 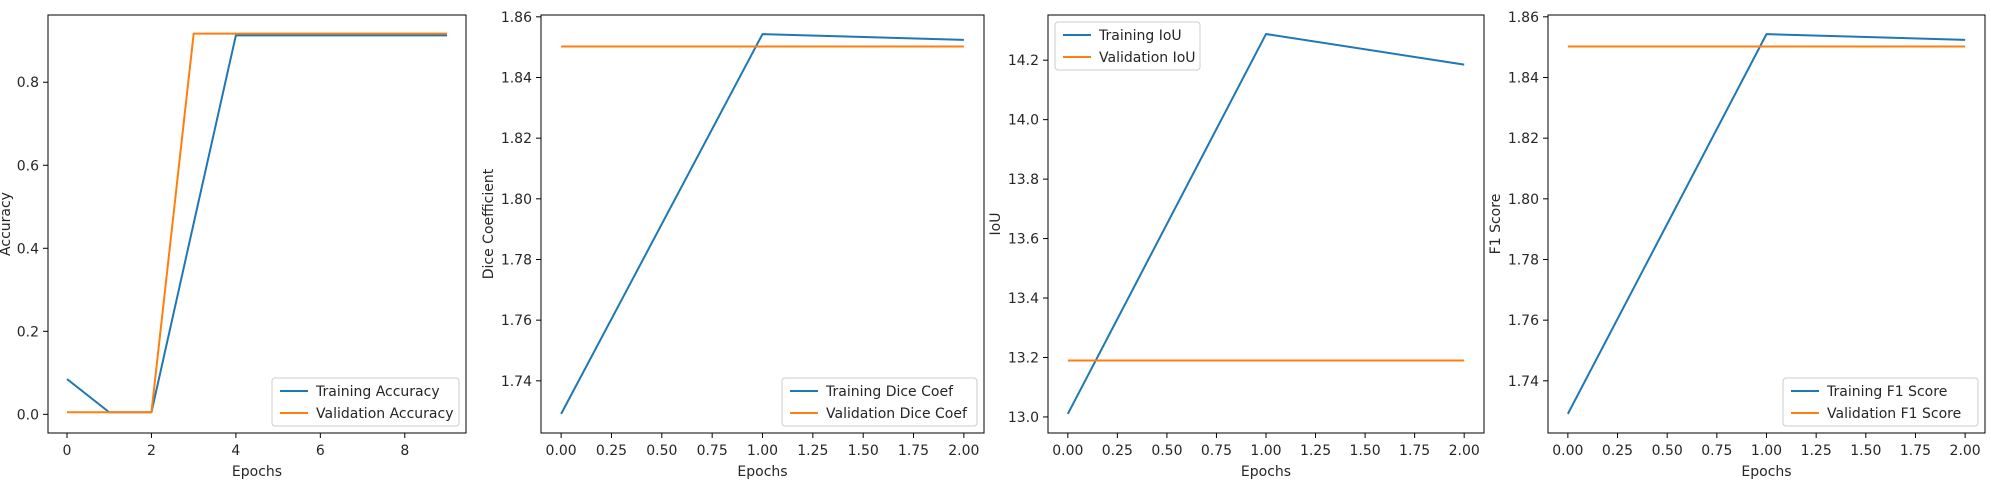 I want to click on chart-2-y-tick-label: 1.78, so click(x=516, y=260).